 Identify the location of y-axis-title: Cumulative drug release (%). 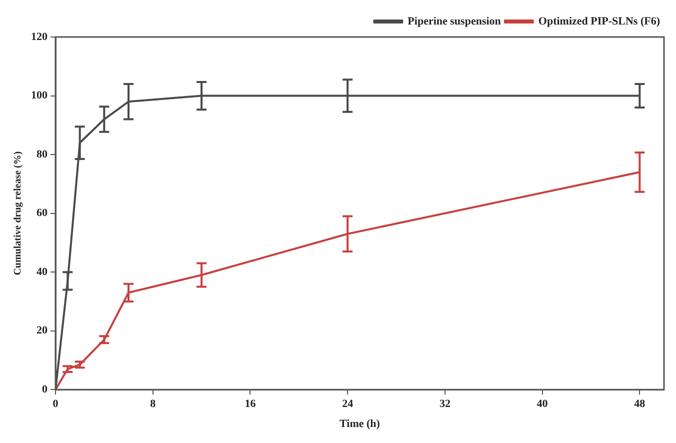
(18, 213).